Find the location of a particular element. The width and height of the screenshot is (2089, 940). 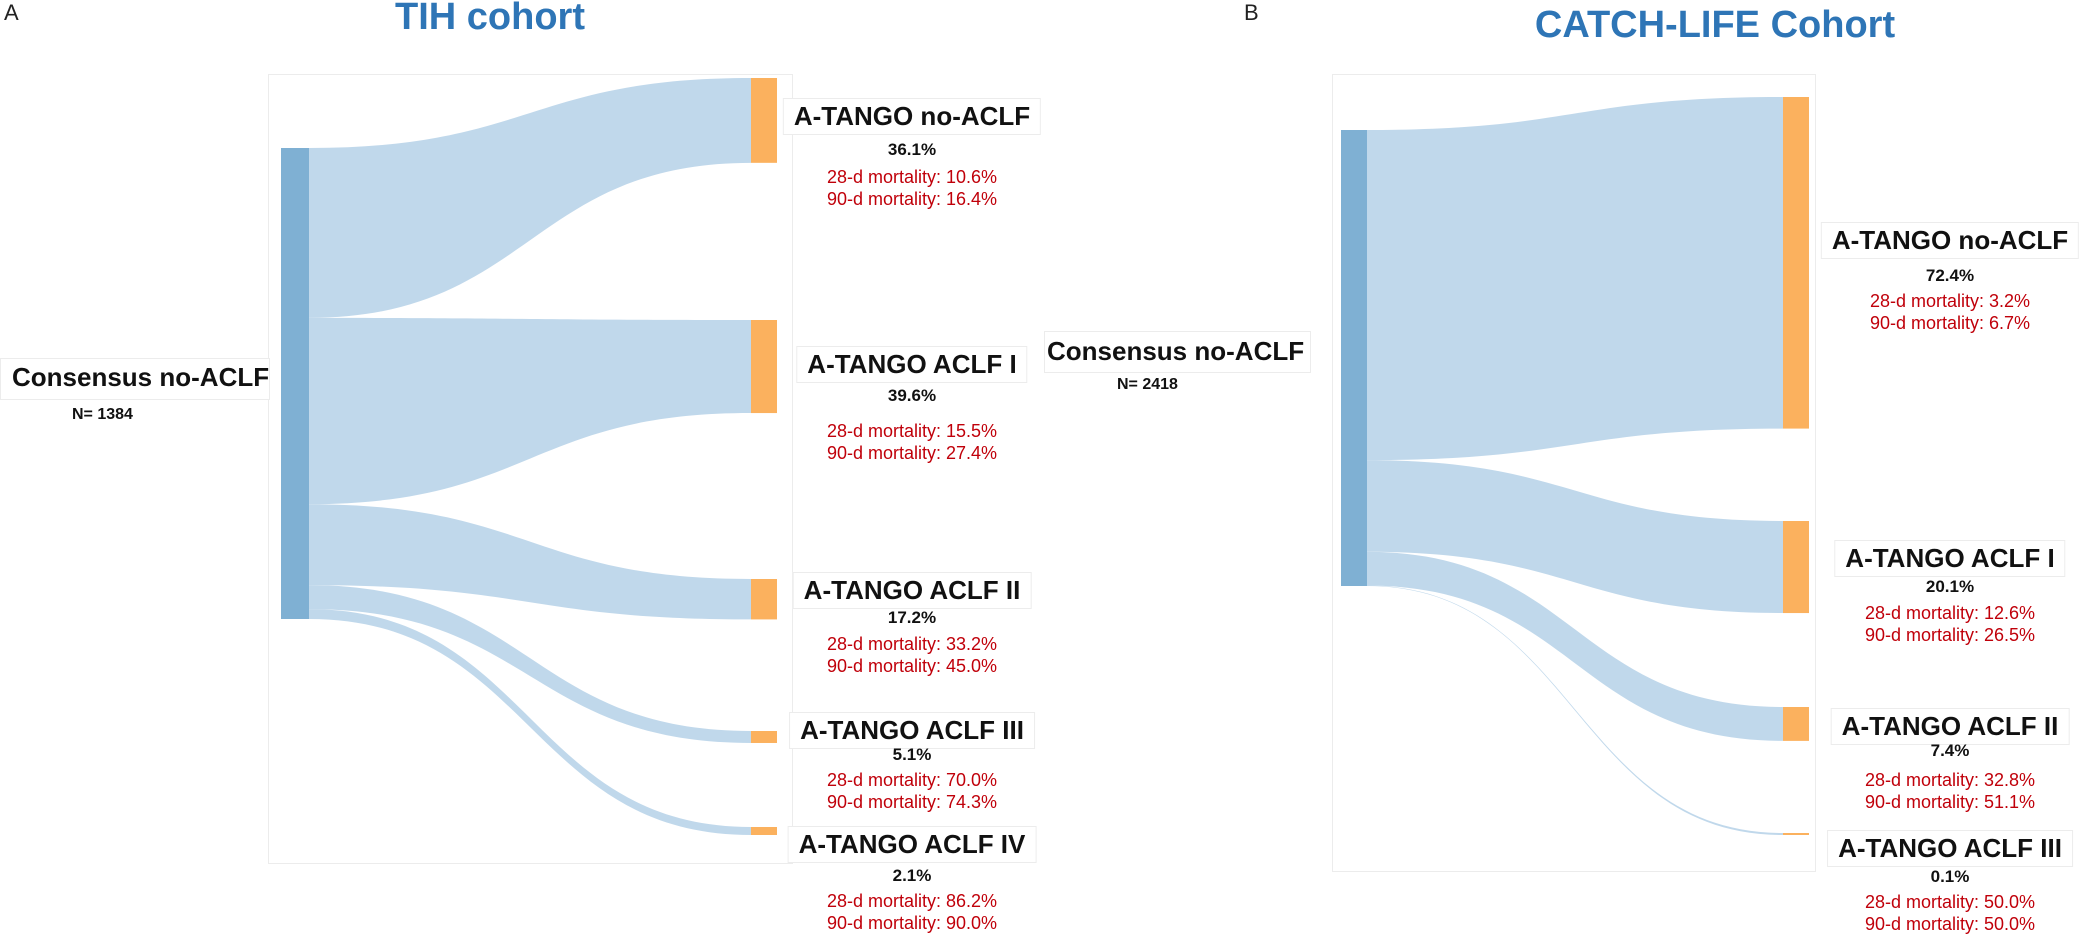

panel-a-target-m28-5: 28-d mortality: 86.2% is located at coordinates (912, 901).